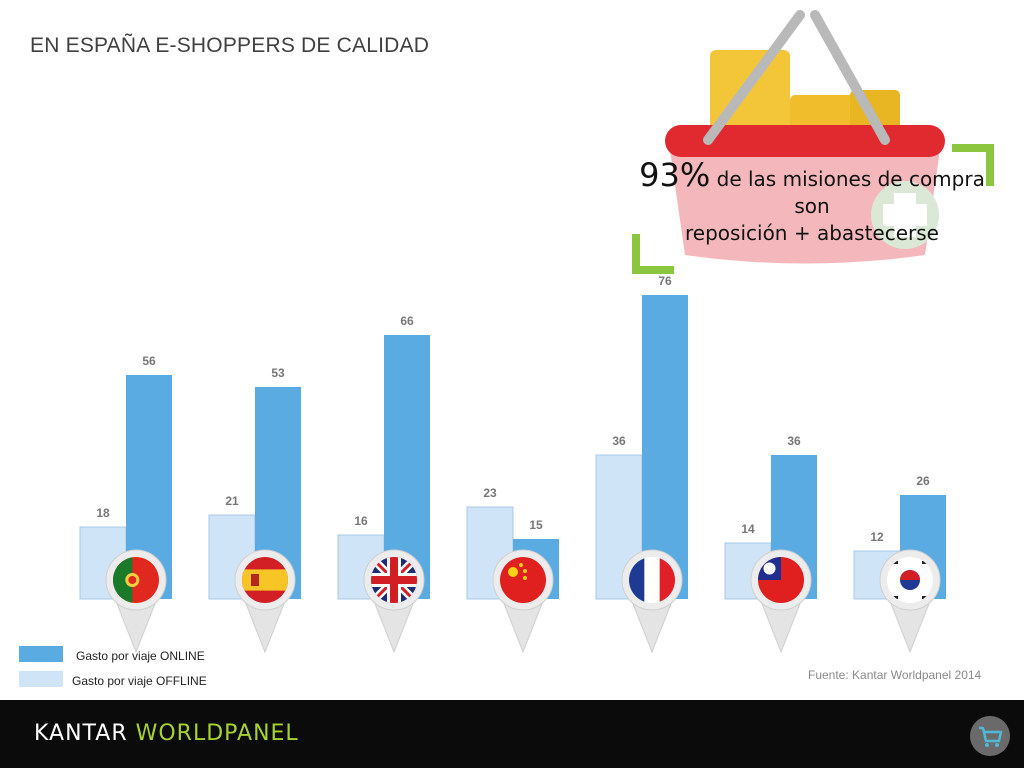  I want to click on portugal-flag-icon, so click(136, 580).